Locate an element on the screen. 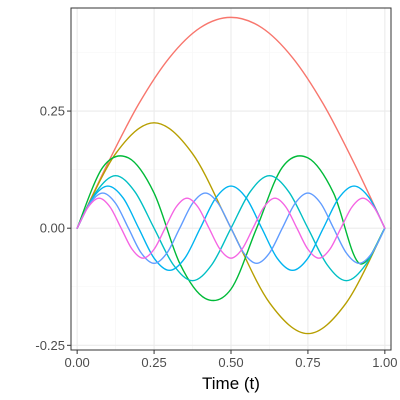 This screenshot has height=400, width=400. x-tick-label: 0.50 is located at coordinates (230, 362).